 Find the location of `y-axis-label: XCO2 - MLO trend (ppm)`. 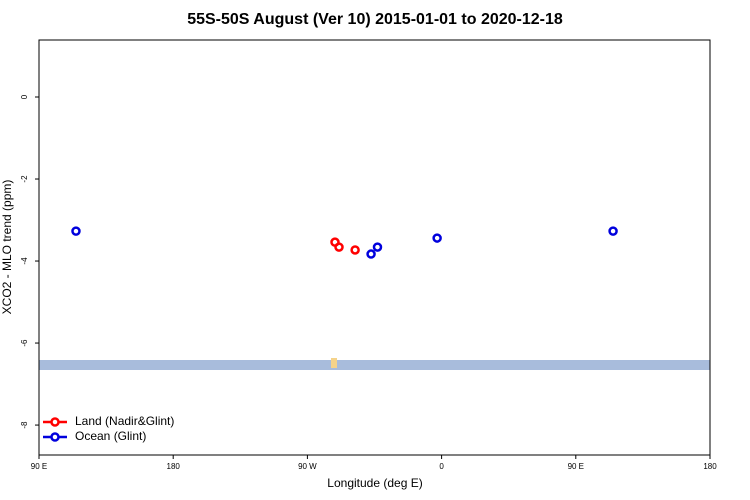

y-axis-label: XCO2 - MLO trend (ppm) is located at coordinates (7, 247).